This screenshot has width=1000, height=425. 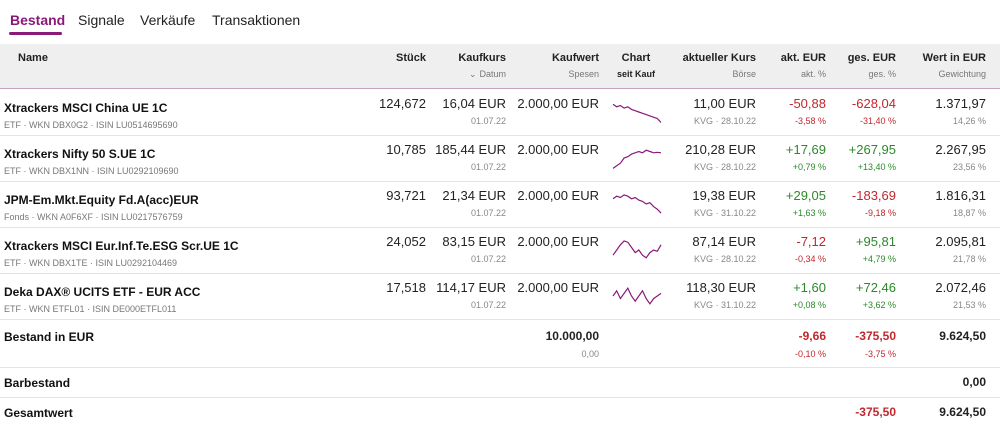 I want to click on position-wert: 2.072,46, so click(x=960, y=287).